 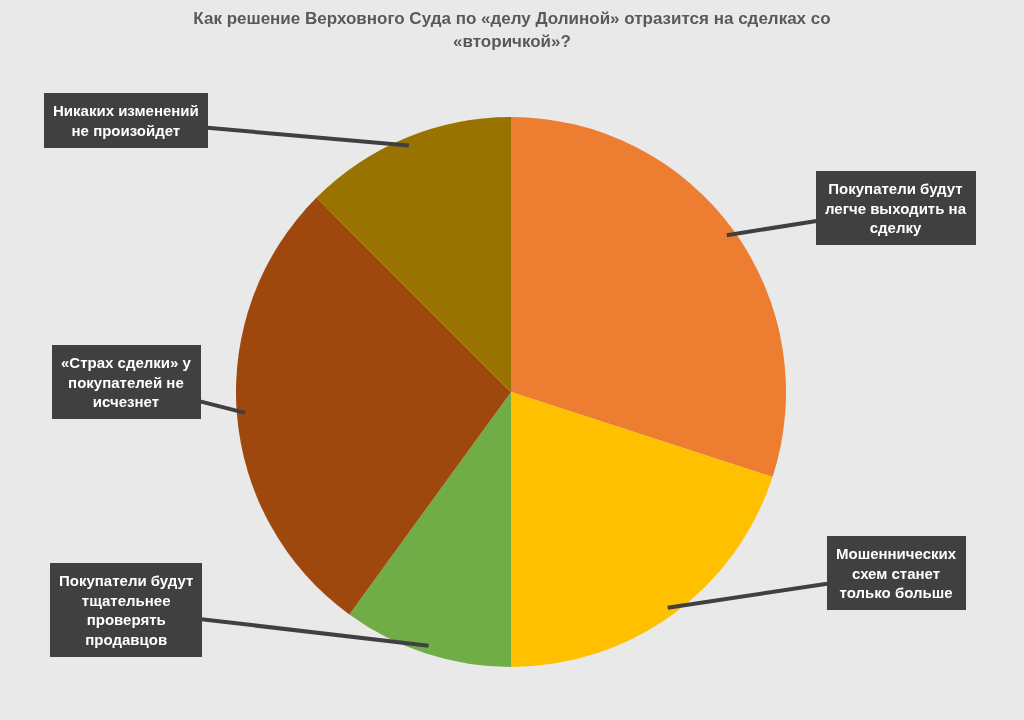 I want to click on slice-label: Покупатели будут тщательнее проверять продавцов, so click(x=126, y=610).